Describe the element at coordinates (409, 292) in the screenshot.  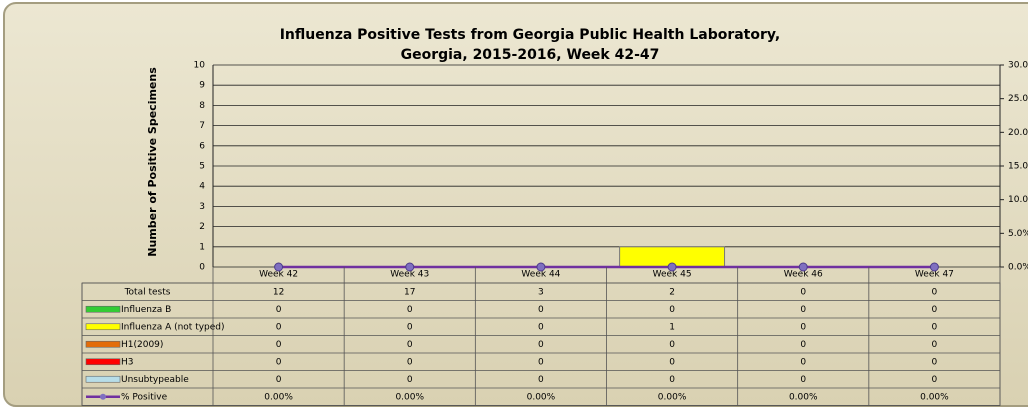
I see `table-cell: 17` at that location.